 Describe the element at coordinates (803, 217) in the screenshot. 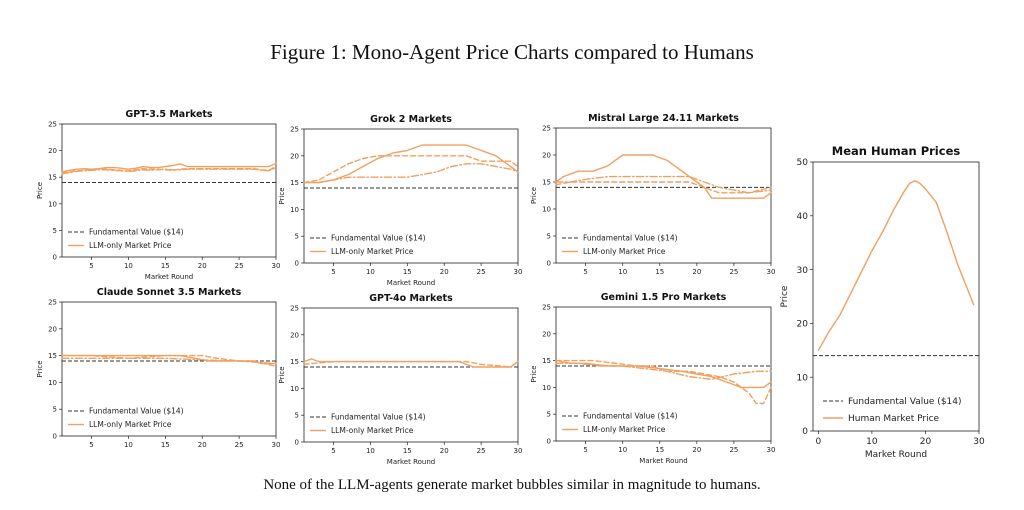

I see `y-tick-label: 40` at that location.